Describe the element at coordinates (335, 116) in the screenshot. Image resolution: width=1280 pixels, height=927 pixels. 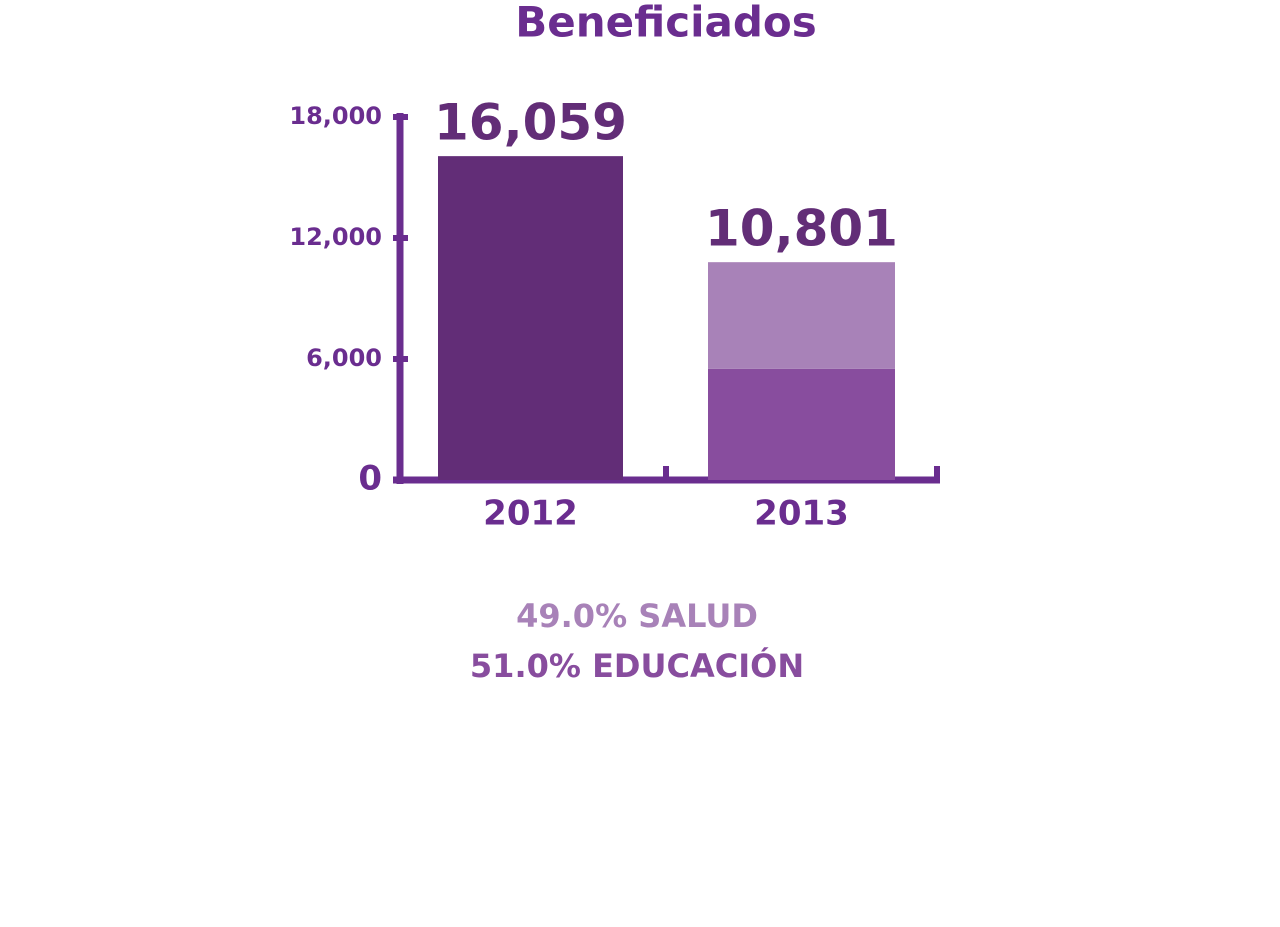
I see `y-tick-label: 18,000` at that location.